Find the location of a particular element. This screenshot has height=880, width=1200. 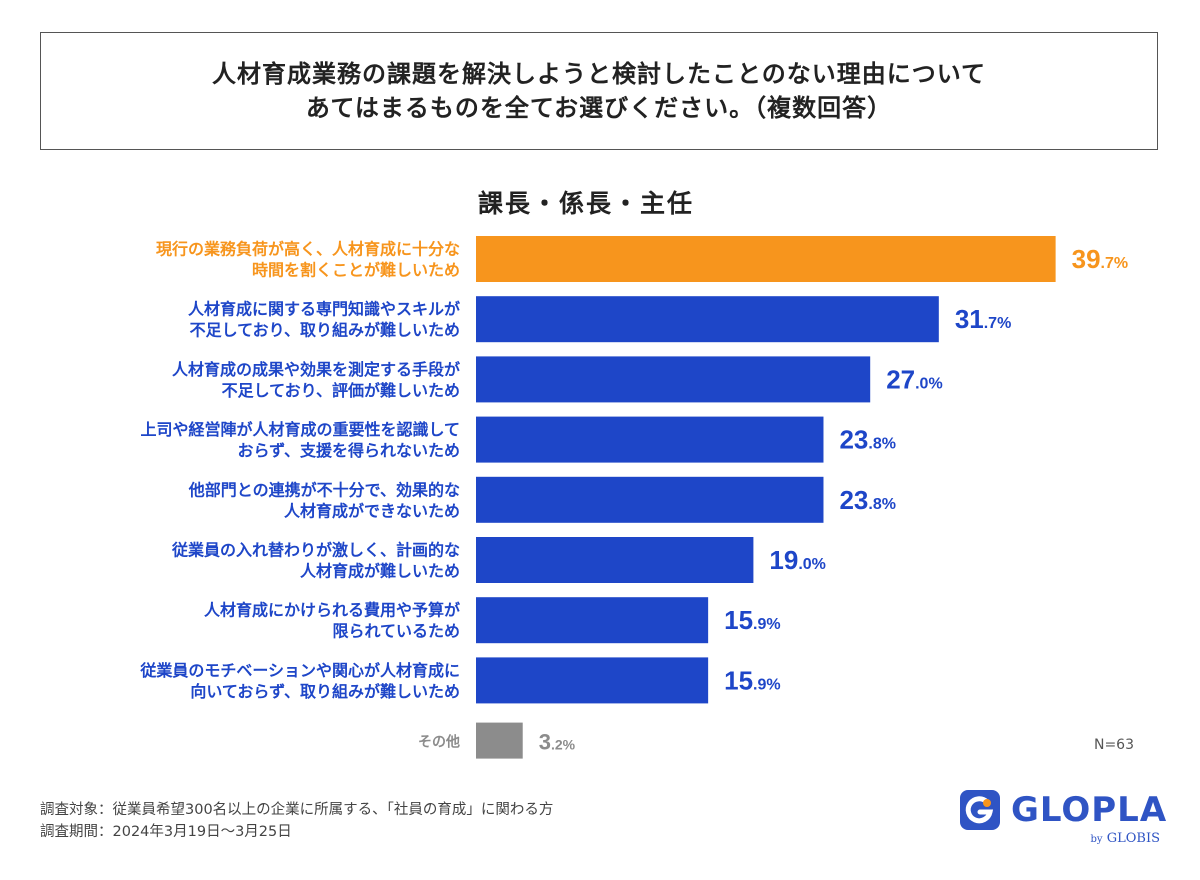

category-label-3-line-0: 上司や経営陣が人材育成の重要性を認識して is located at coordinates (300, 429).